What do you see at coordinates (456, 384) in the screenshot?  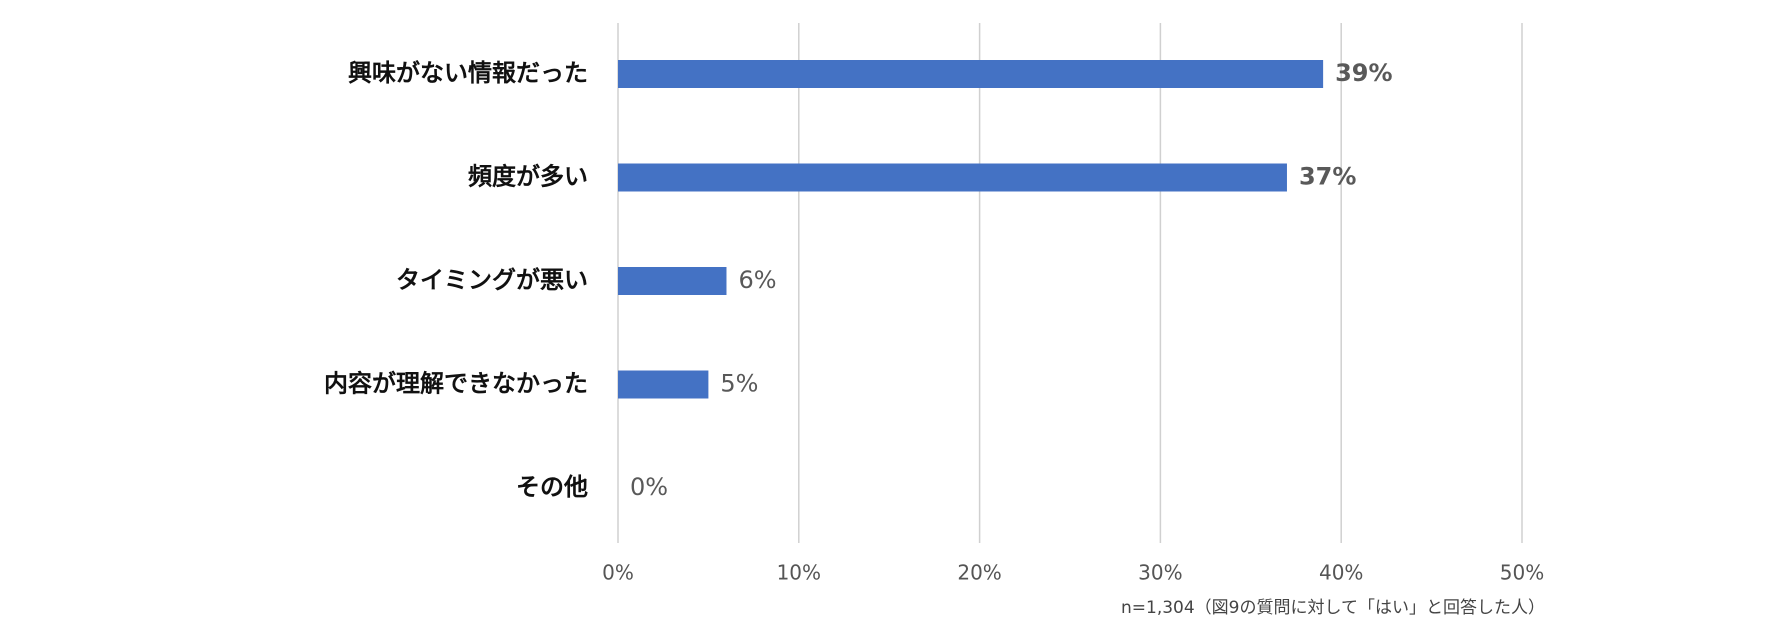 I see `category-label: 内容が理解できなかった` at bounding box center [456, 384].